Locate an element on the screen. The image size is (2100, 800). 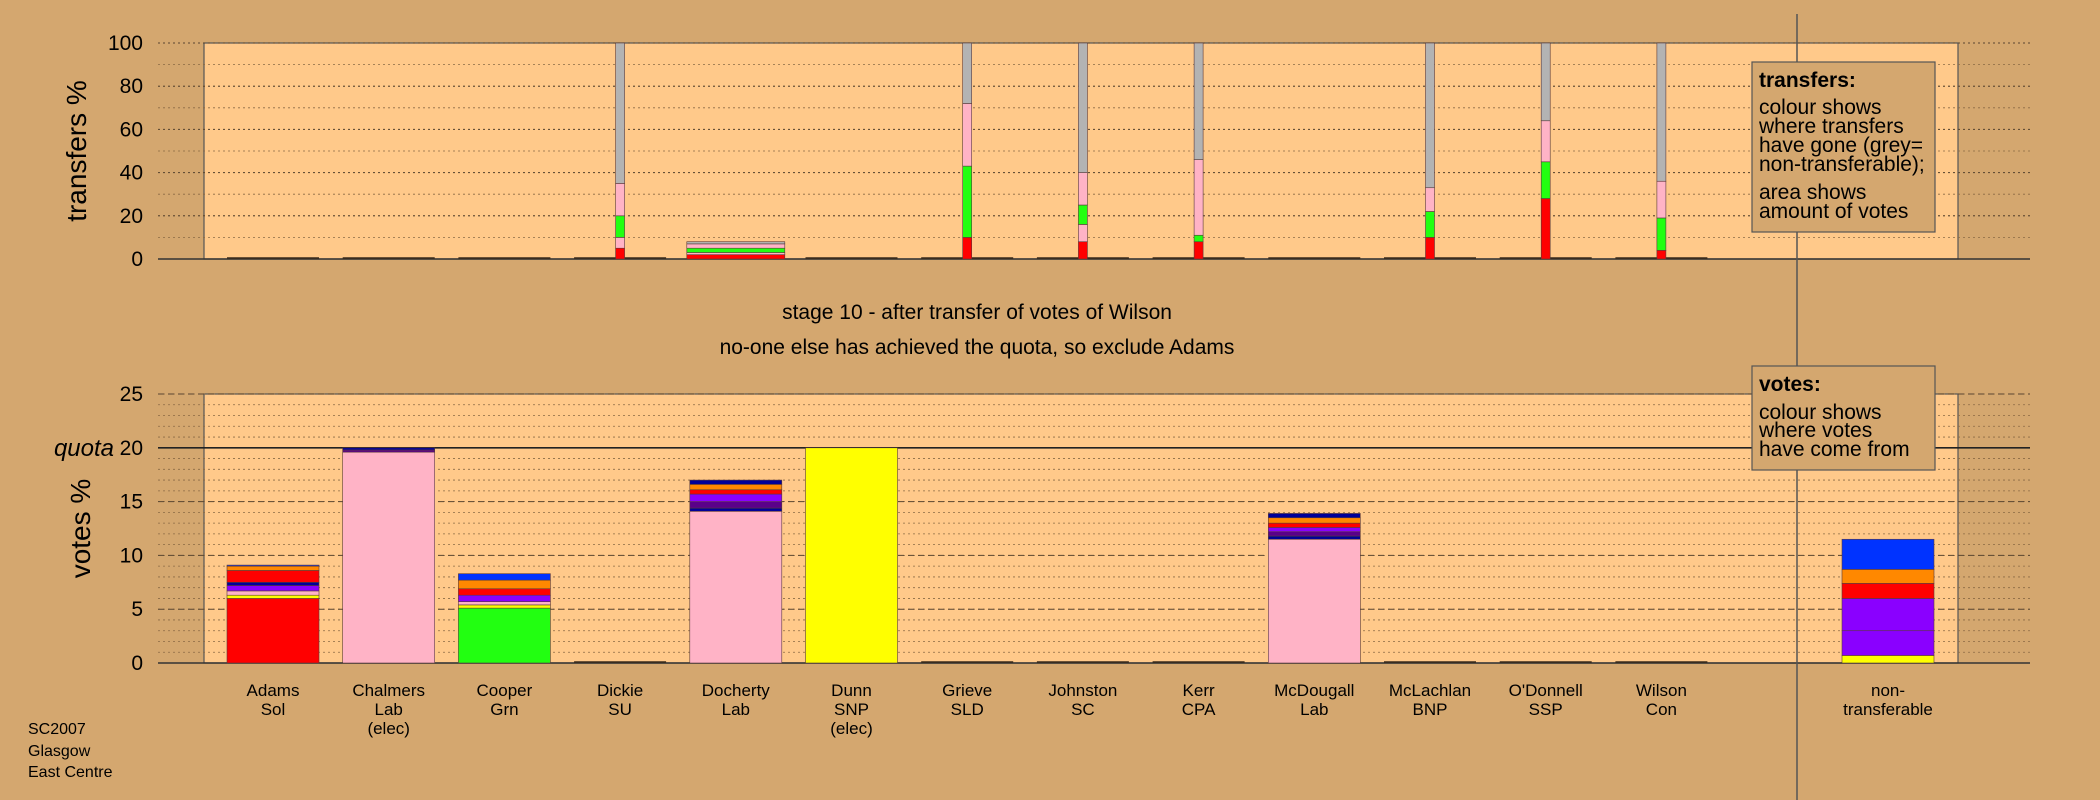
votes-y-tick-label: 15 is located at coordinates (131, 502).